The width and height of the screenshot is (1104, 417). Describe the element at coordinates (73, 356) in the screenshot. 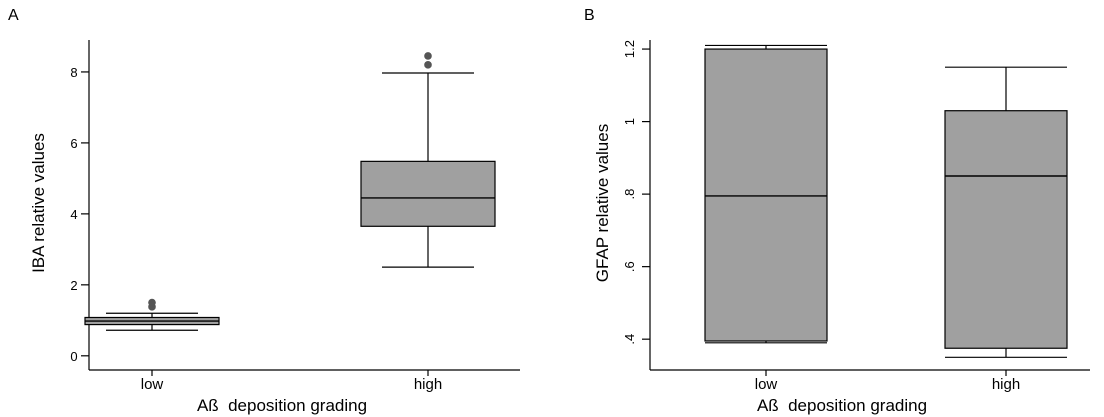

I see `y-tick-label: 0` at that location.